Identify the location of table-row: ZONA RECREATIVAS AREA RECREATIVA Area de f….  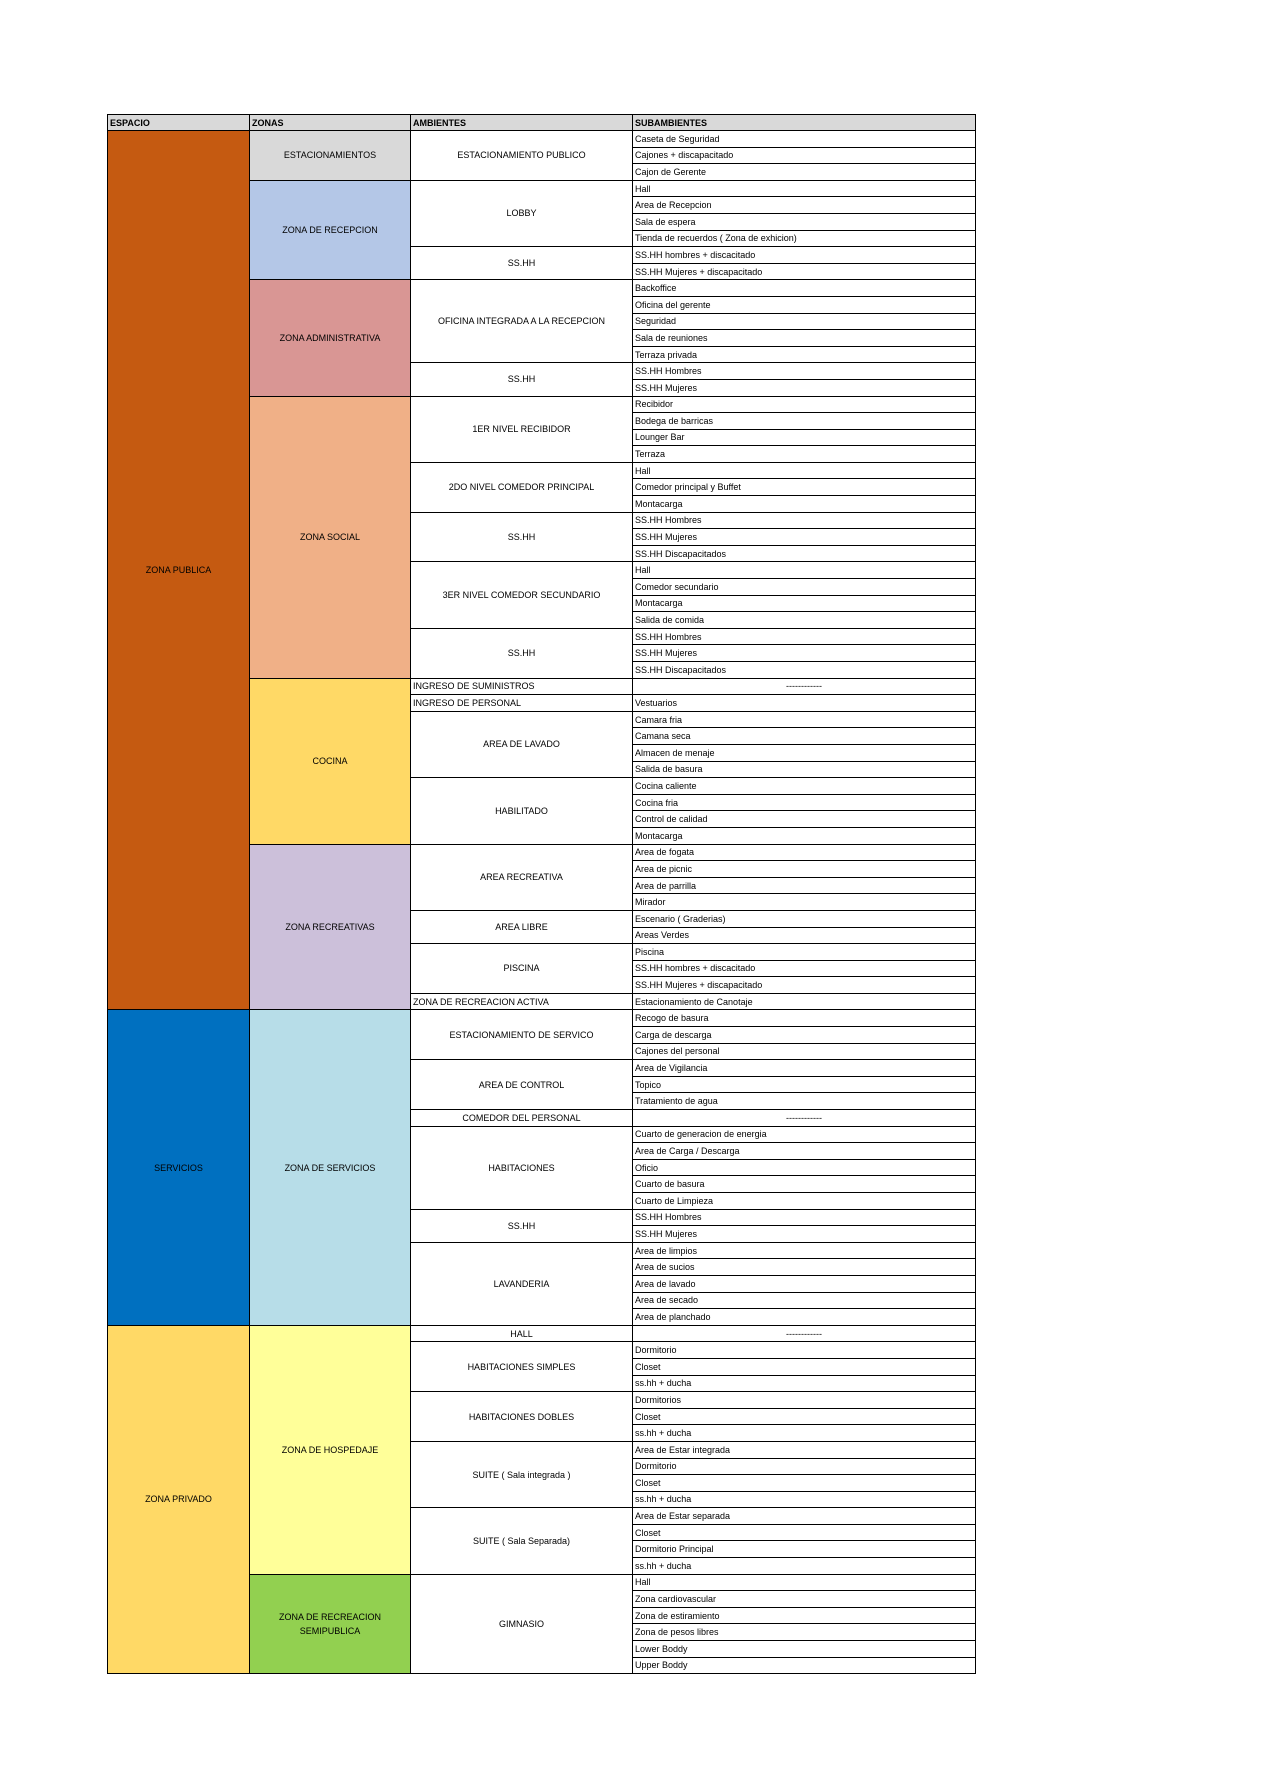
(542, 927).